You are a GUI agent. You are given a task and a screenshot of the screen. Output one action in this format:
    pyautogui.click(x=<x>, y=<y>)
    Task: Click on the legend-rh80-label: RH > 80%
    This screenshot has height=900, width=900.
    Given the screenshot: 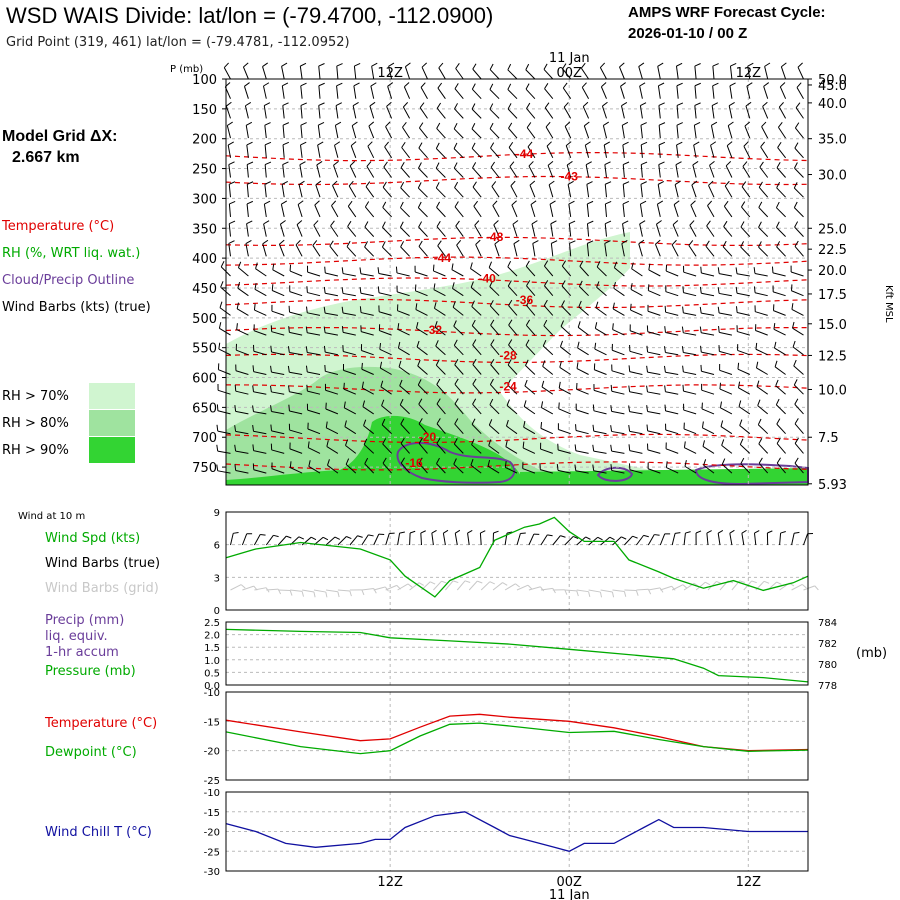 What is the action you would take?
    pyautogui.click(x=35, y=423)
    